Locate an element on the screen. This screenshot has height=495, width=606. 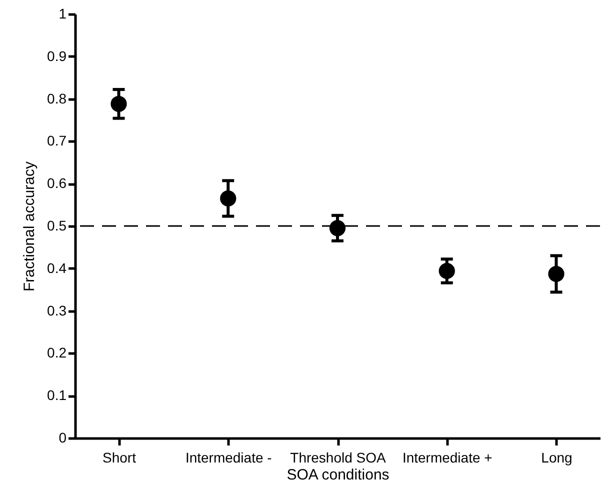
x-tick-label: Threshold SOA is located at coordinates (338, 458).